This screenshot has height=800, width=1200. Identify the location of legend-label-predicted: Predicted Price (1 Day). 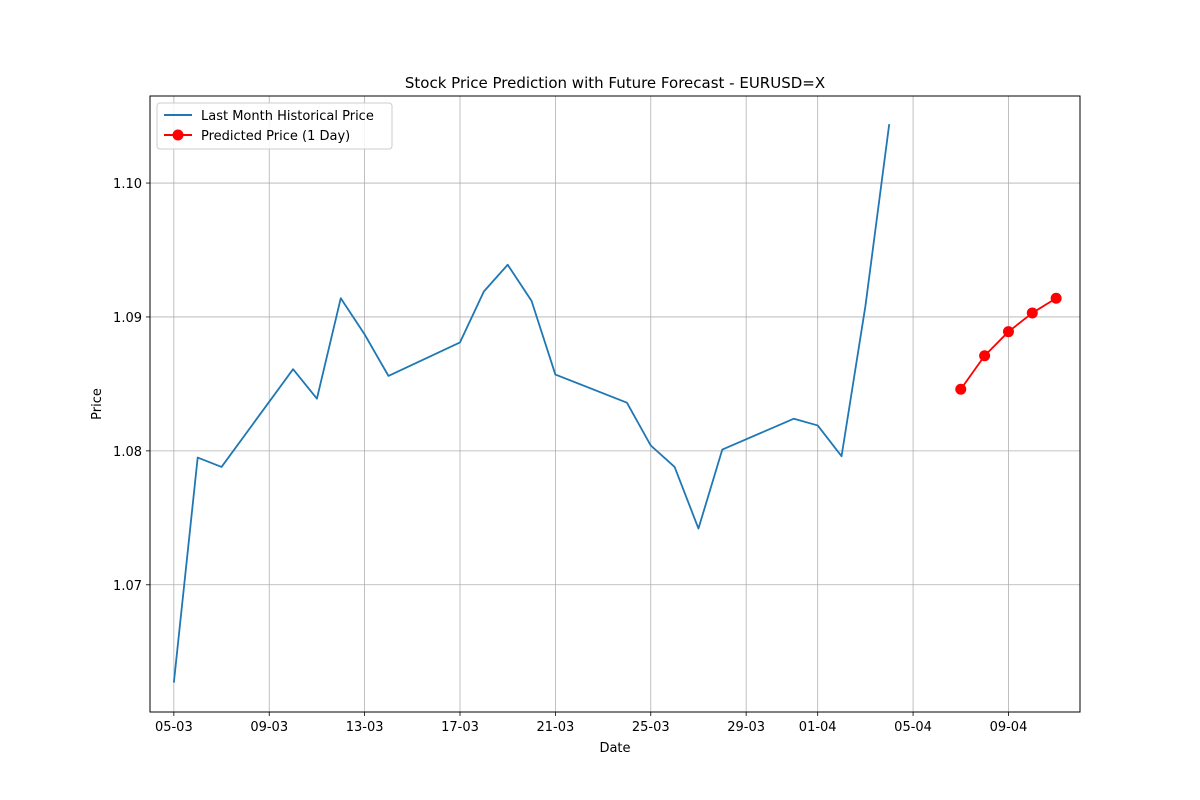
(275, 136).